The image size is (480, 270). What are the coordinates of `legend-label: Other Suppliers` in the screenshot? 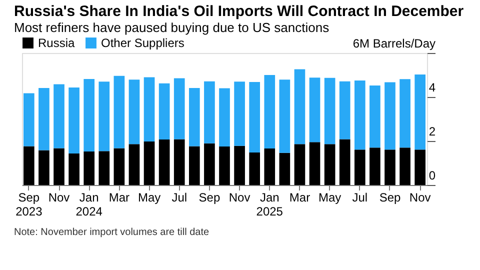 It's located at (142, 43).